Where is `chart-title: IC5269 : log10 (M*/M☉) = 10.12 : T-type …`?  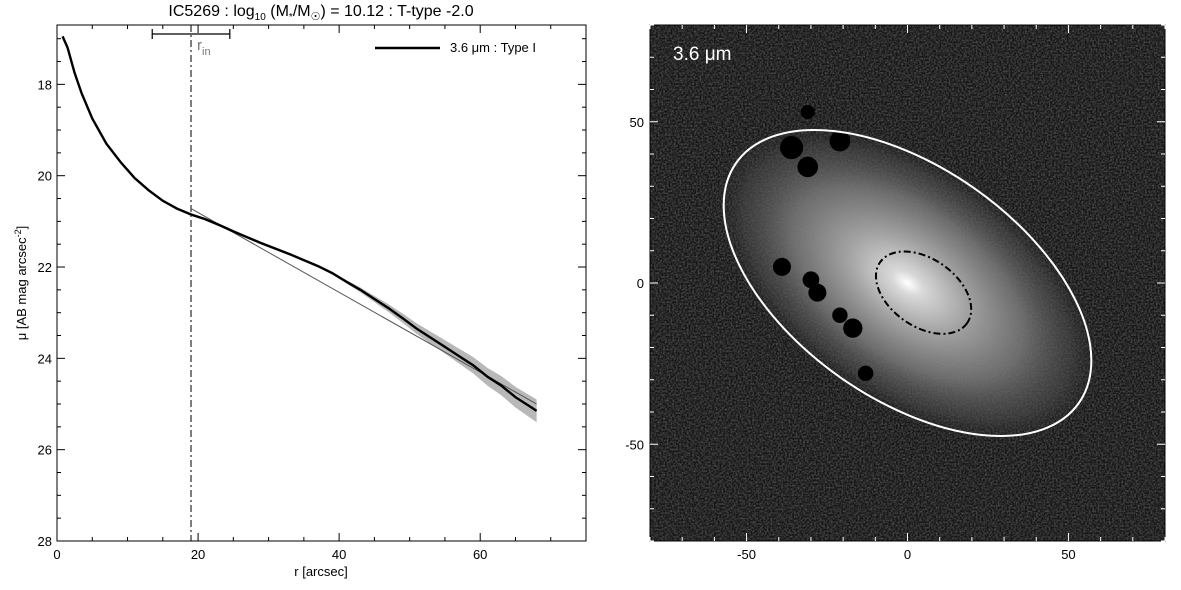 chart-title: IC5269 : log10 (M*/M☉) = 10.12 : T-type … is located at coordinates (320, 13).